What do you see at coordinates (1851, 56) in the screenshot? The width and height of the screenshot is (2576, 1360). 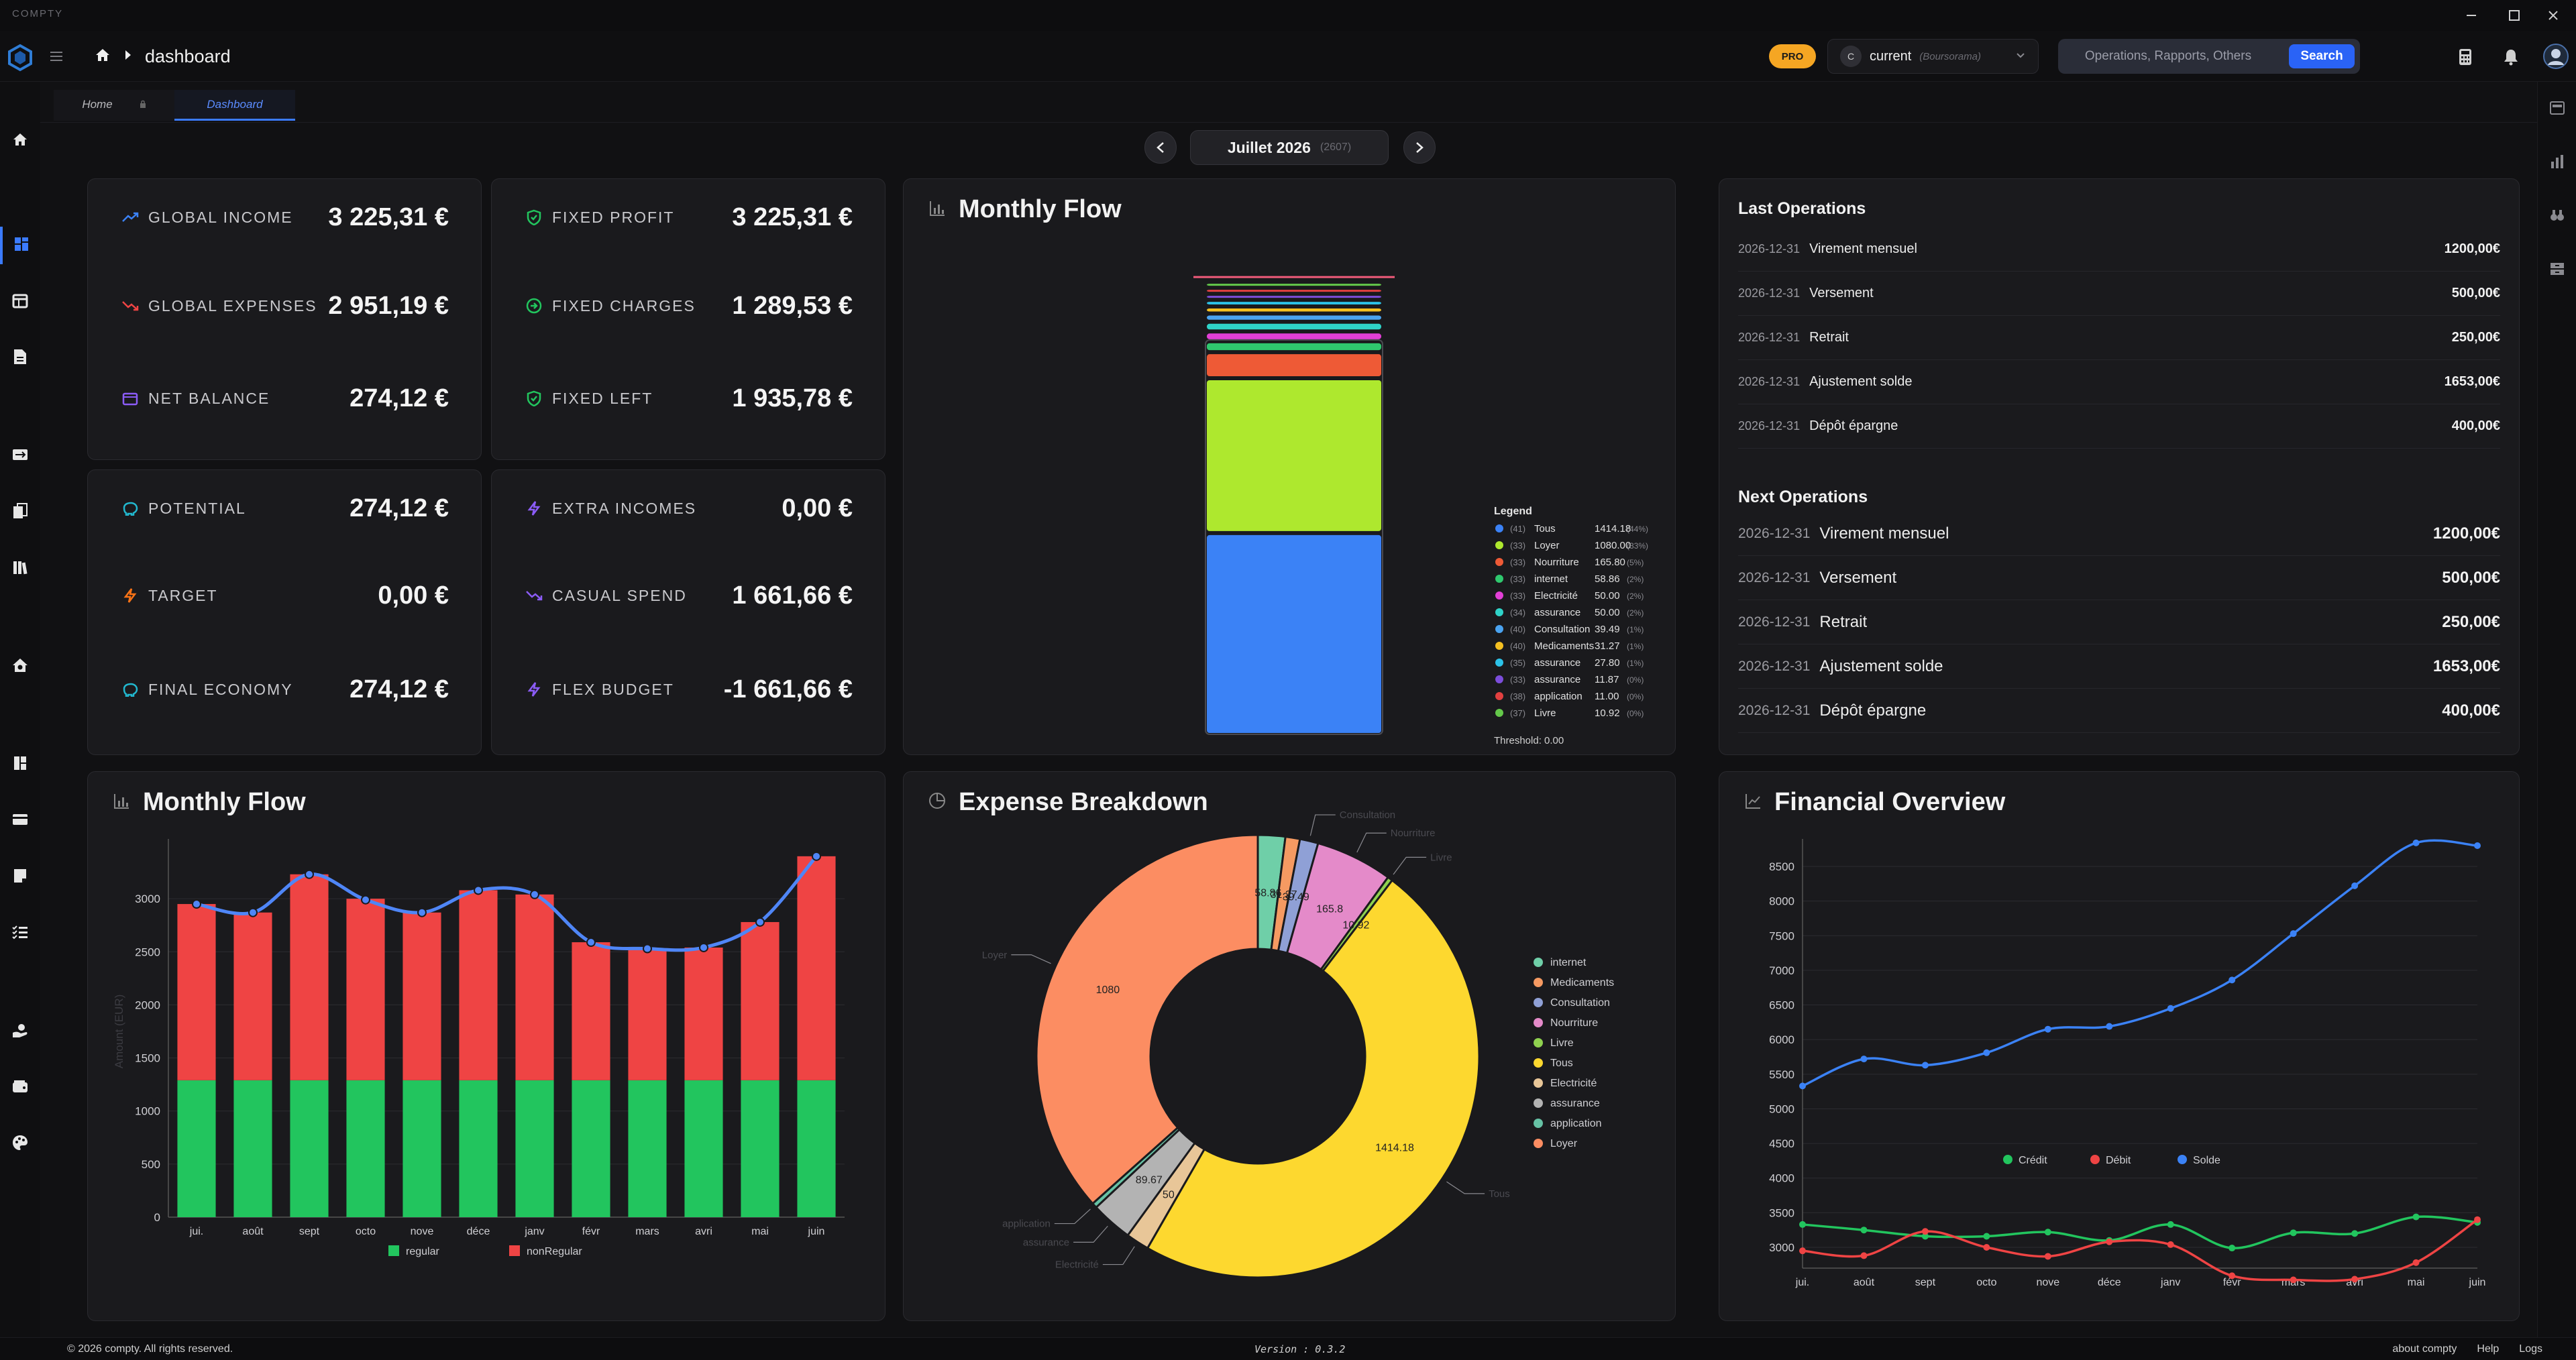 I see `account-avatar: C` at bounding box center [1851, 56].